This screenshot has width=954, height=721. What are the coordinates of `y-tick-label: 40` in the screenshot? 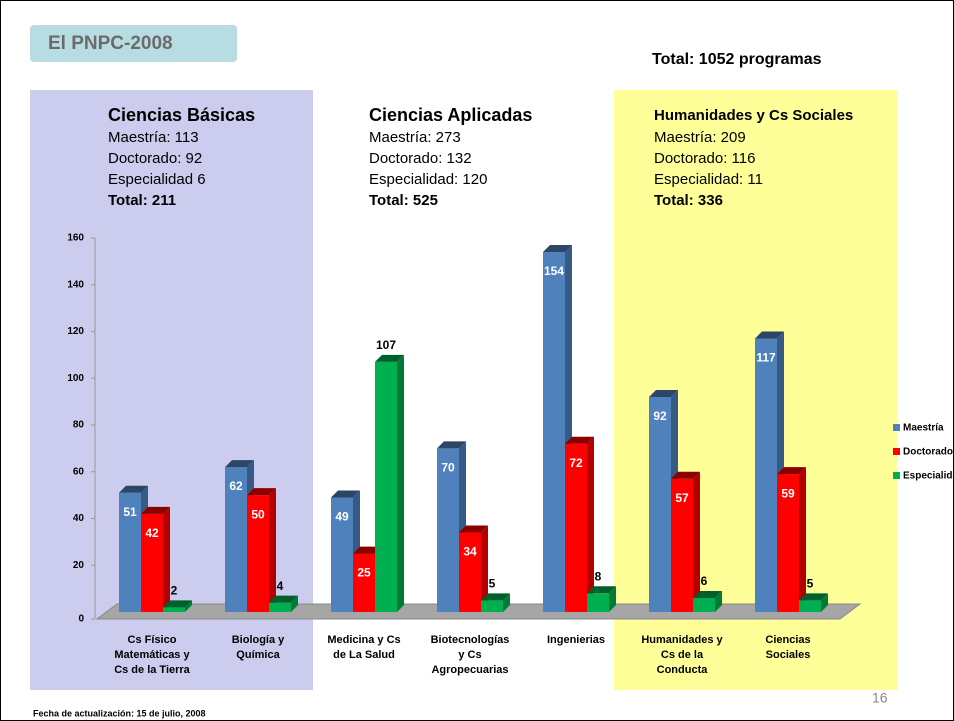 It's located at (79, 518).